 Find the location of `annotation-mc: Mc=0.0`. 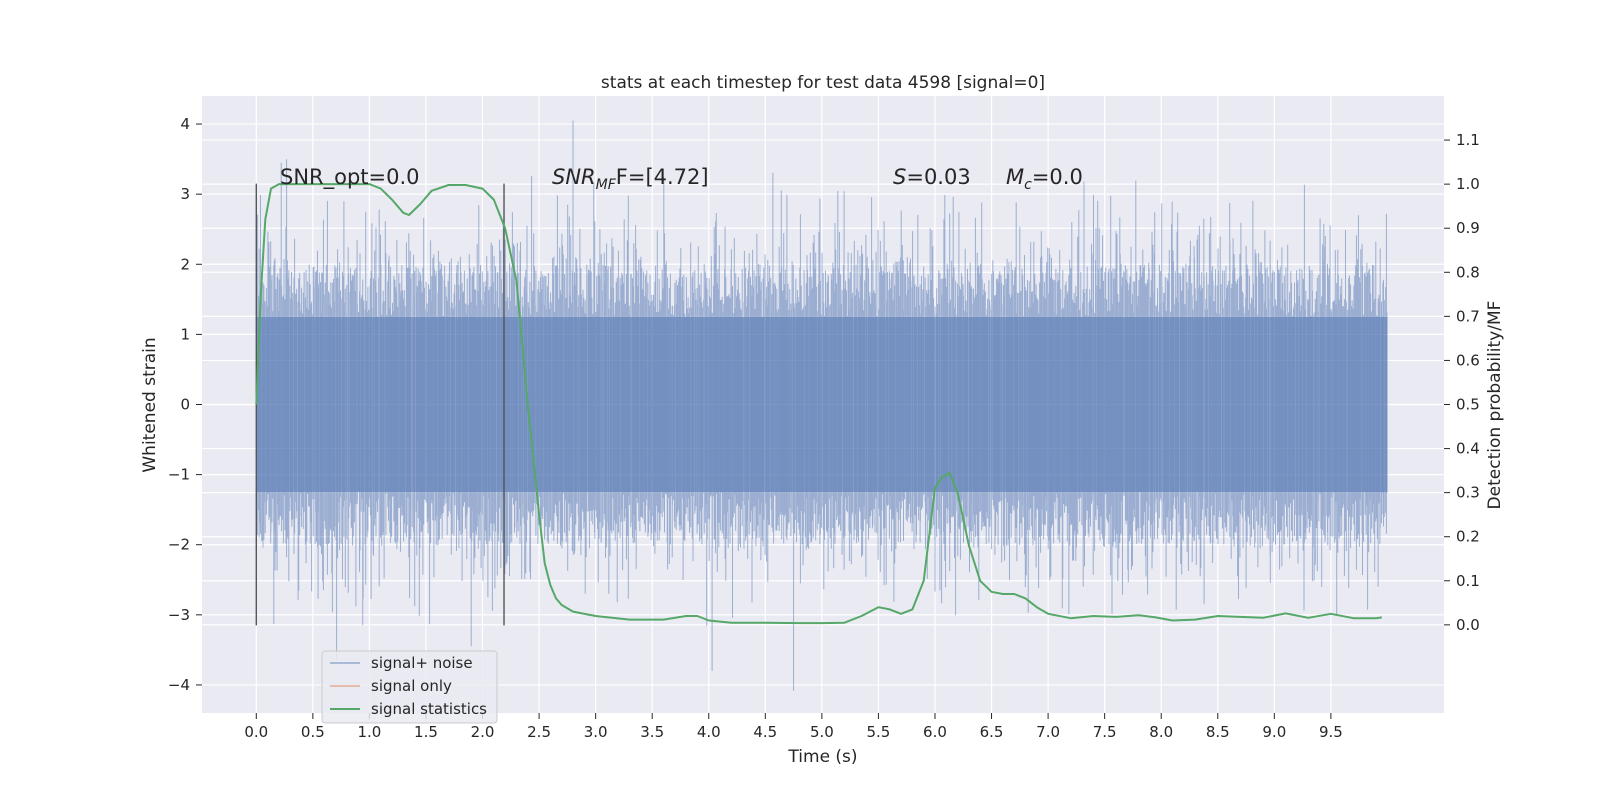

annotation-mc: Mc=0.0 is located at coordinates (1044, 179).